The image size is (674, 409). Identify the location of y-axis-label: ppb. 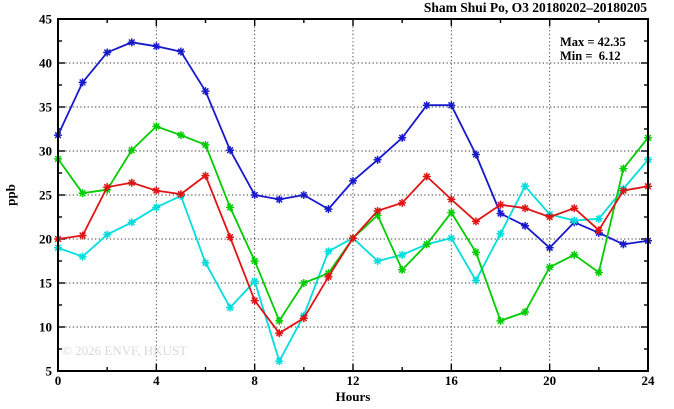
(10, 195).